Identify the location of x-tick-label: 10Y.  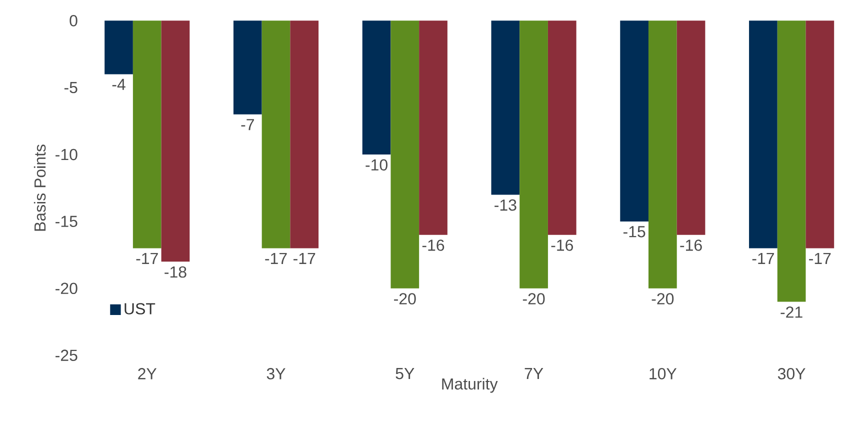
(663, 374).